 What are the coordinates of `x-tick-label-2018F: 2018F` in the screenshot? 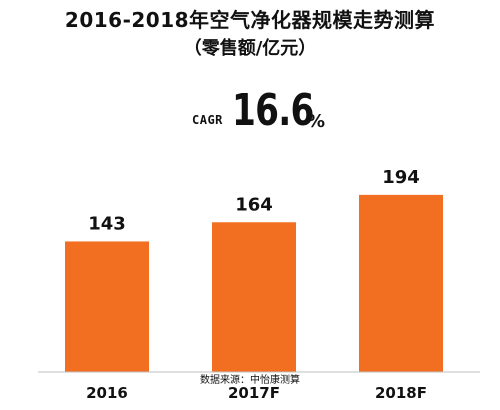 It's located at (401, 393).